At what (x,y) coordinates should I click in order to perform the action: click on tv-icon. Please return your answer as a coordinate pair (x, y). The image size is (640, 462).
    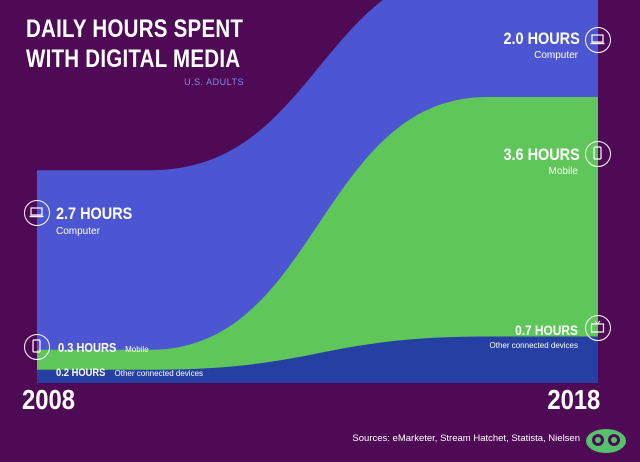
    Looking at the image, I should click on (598, 328).